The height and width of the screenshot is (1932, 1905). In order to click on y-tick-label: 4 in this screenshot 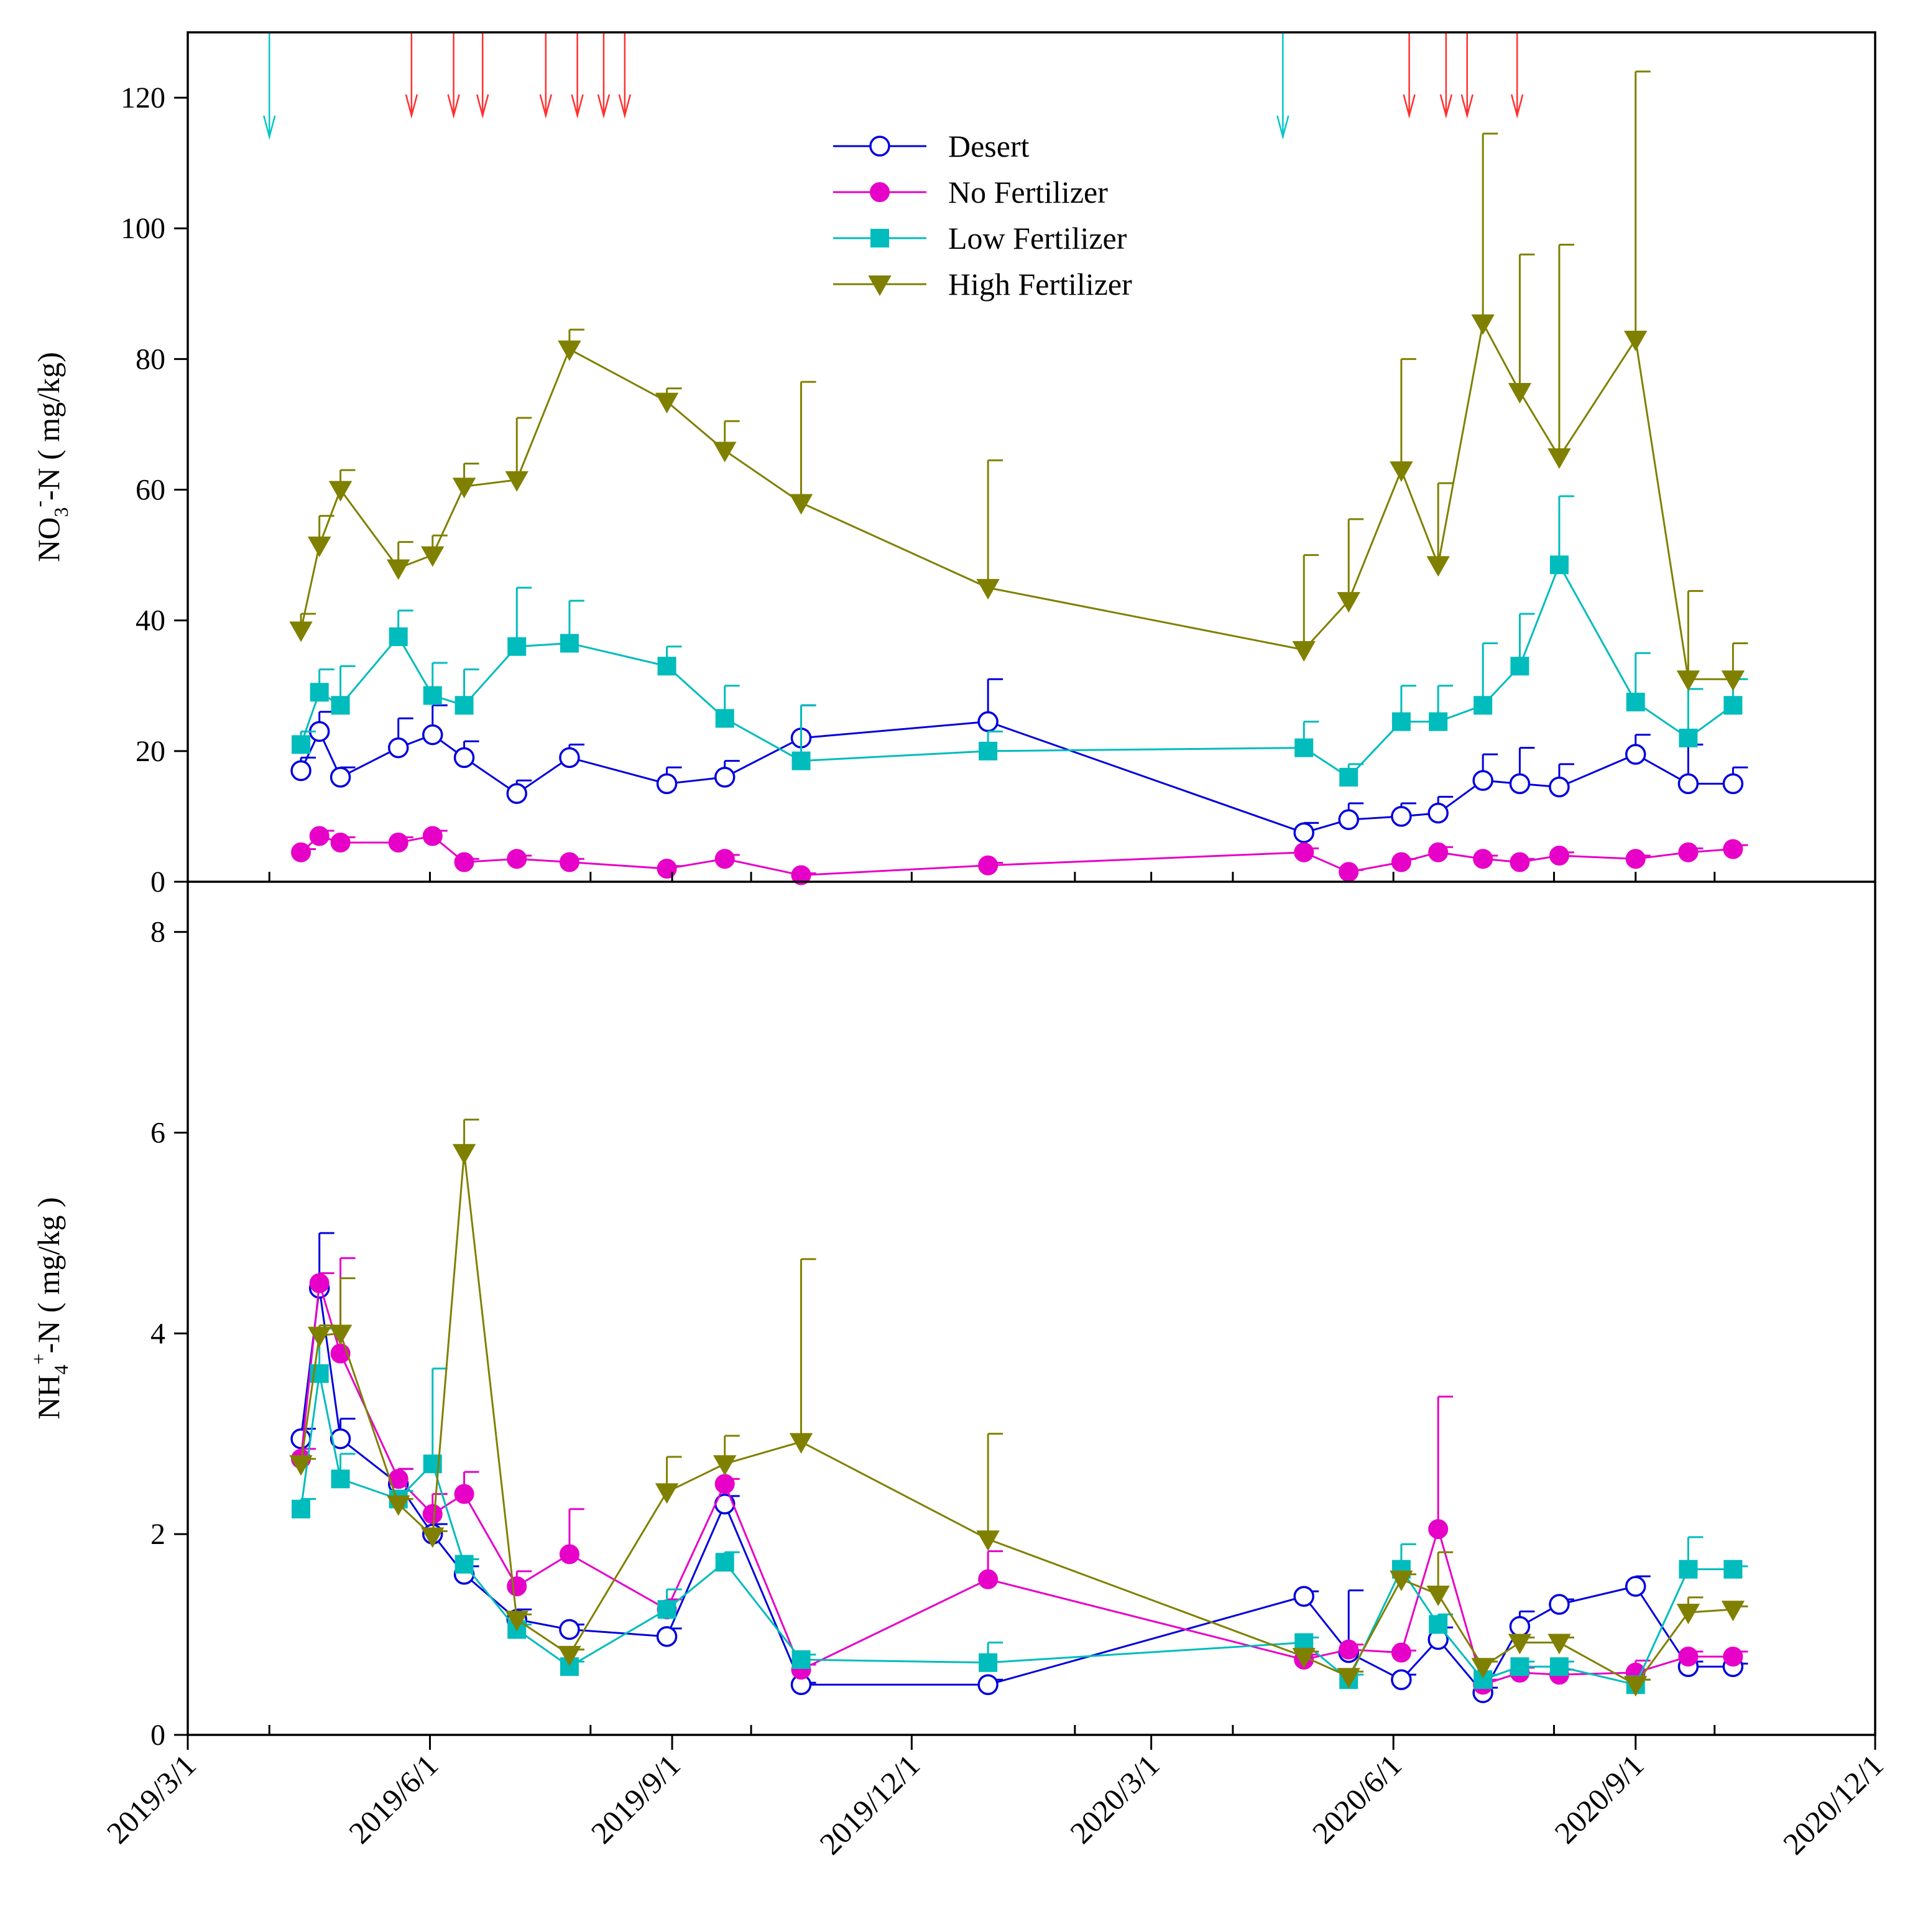, I will do `click(157, 1333)`.